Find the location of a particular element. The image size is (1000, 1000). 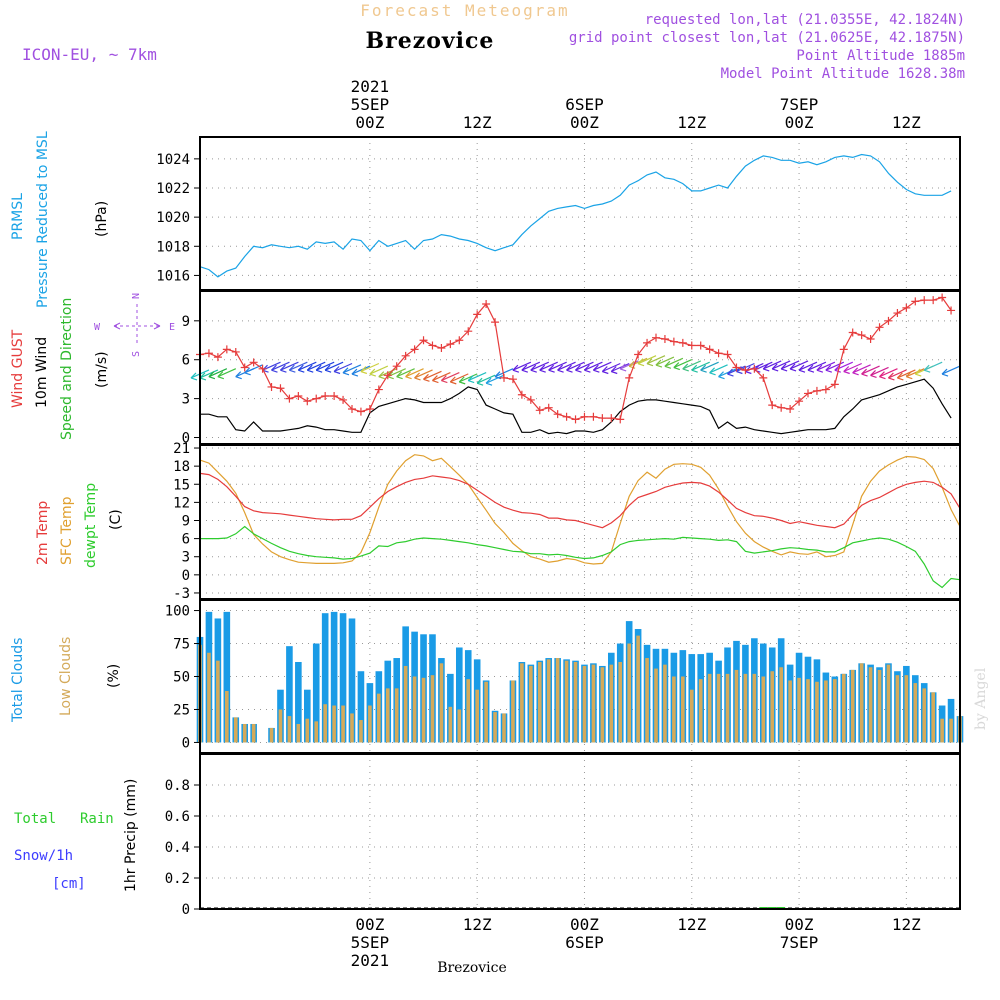

precip-panel-frame is located at coordinates (580, 831).